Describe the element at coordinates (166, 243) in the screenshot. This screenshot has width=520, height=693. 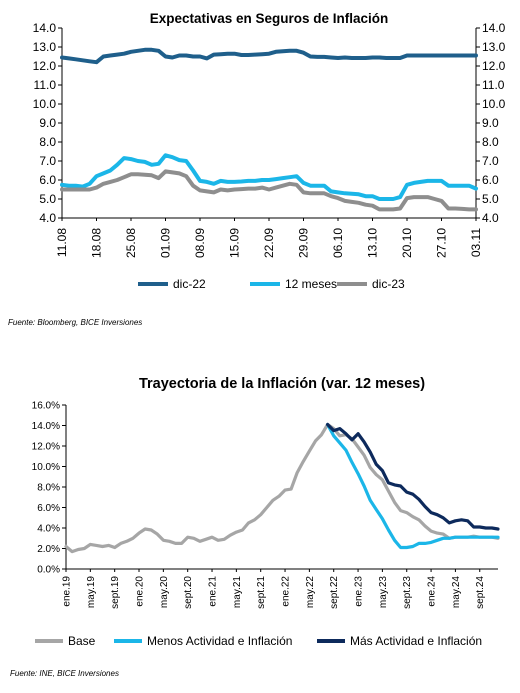
I see `x-tick-label: 01.09` at that location.